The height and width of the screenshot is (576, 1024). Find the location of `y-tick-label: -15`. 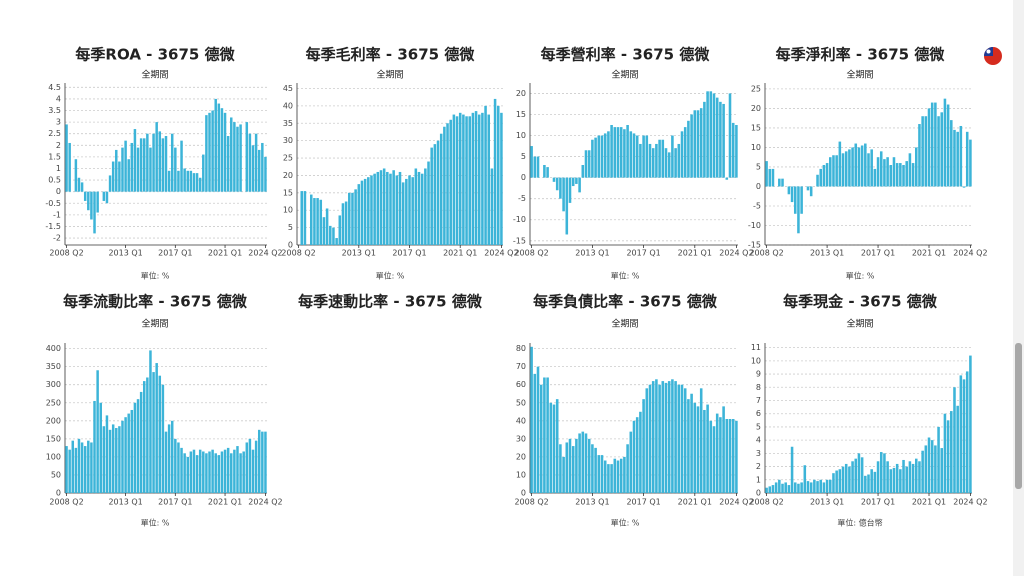

y-tick-label: -15 is located at coordinates (519, 240).